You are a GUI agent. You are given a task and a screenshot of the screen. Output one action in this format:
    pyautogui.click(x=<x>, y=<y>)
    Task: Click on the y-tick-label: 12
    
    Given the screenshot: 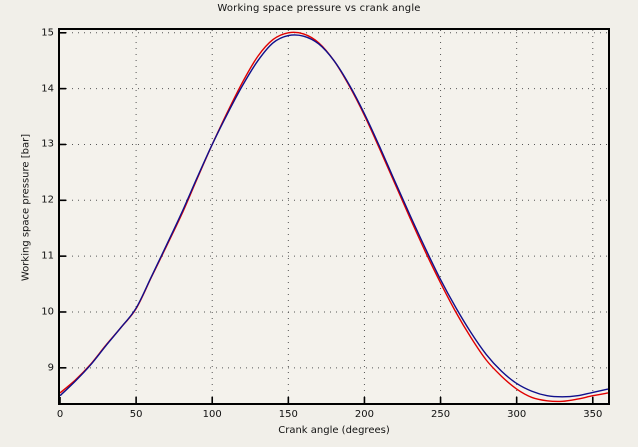 What is the action you would take?
    pyautogui.click(x=47, y=200)
    